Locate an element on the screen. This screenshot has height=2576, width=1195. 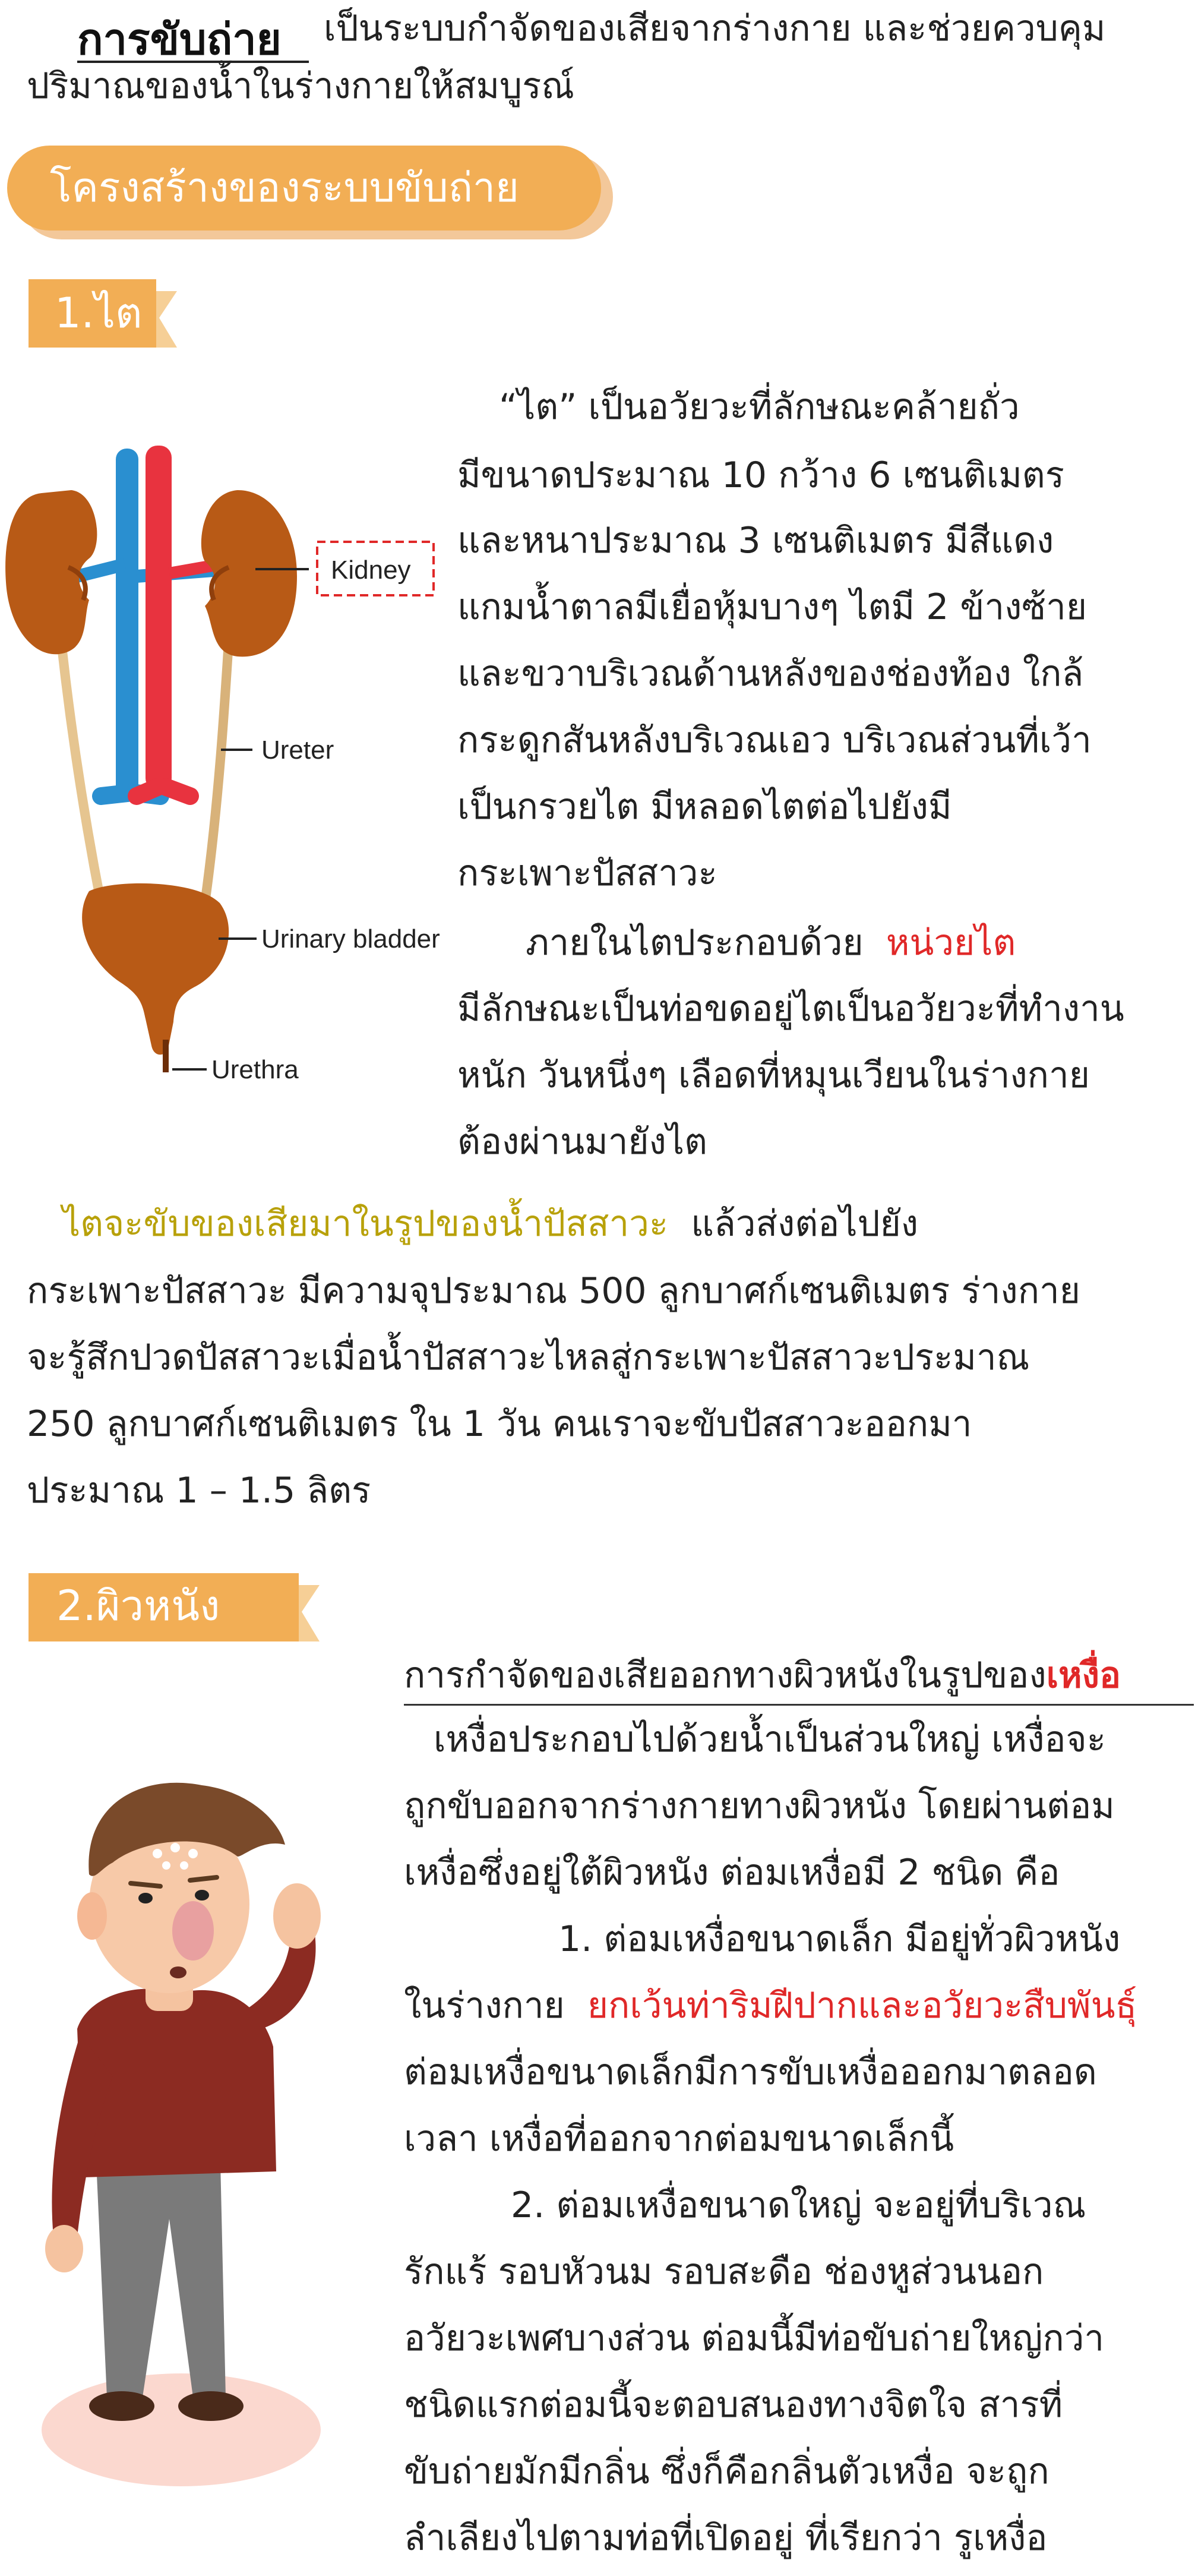
ureter-label: Ureter is located at coordinates (297, 750).